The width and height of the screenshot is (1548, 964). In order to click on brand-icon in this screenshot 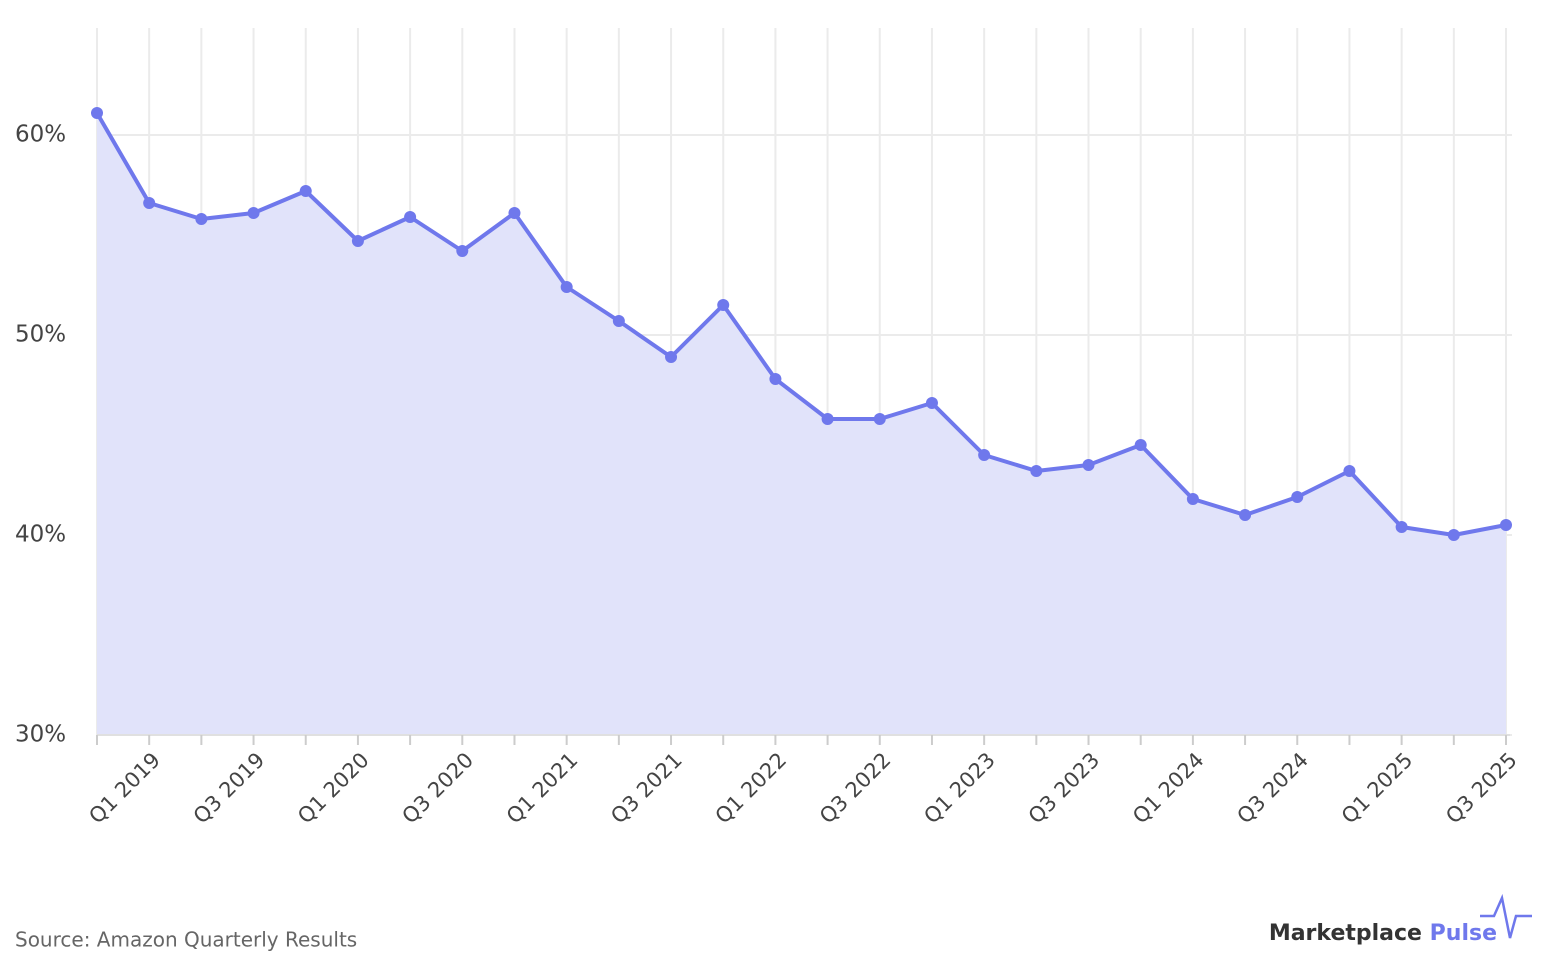, I will do `click(1506, 916)`.